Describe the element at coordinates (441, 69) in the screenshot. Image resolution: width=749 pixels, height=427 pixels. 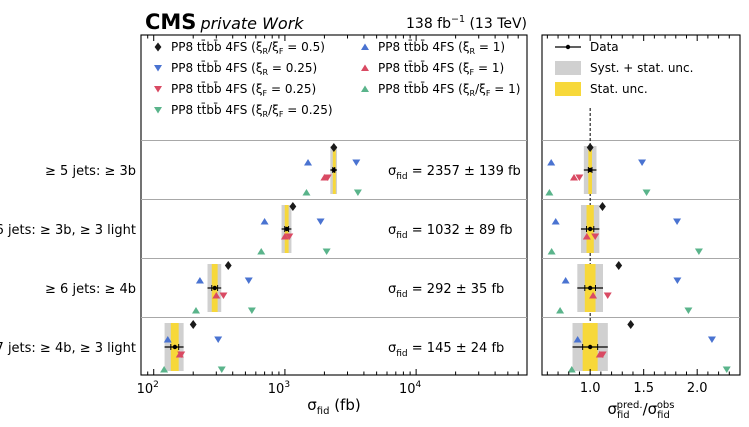
I see `legend-entry: PP8 tt̄bb̄ 4FS (ξF = 1)` at that location.